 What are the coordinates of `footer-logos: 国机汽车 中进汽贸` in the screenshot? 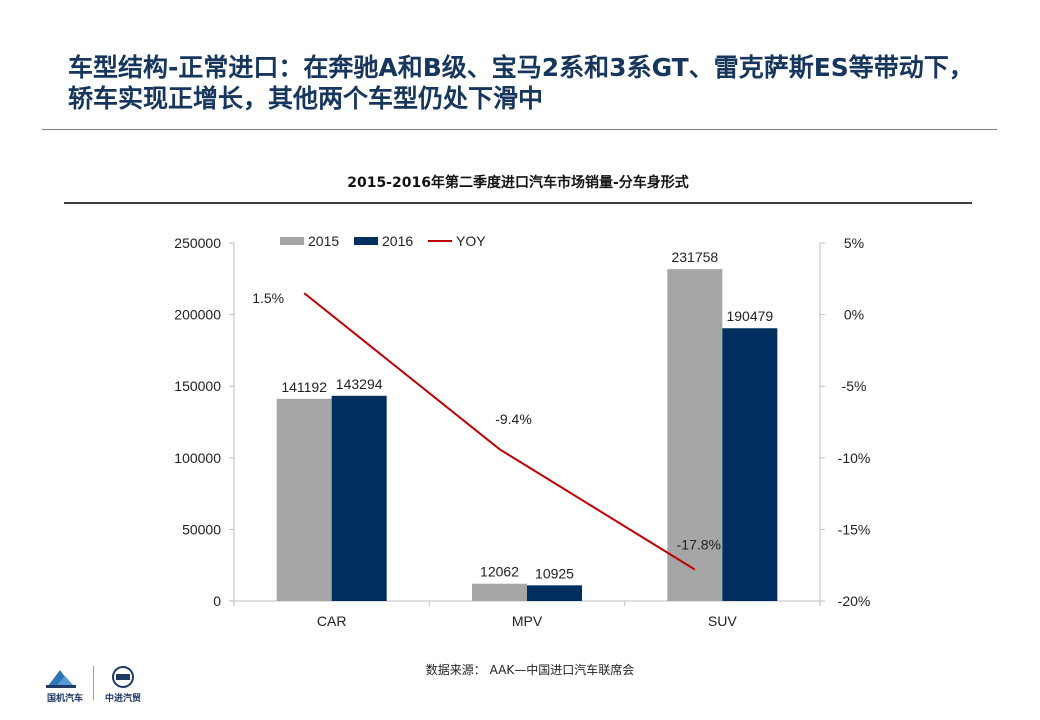 It's located at (100, 684).